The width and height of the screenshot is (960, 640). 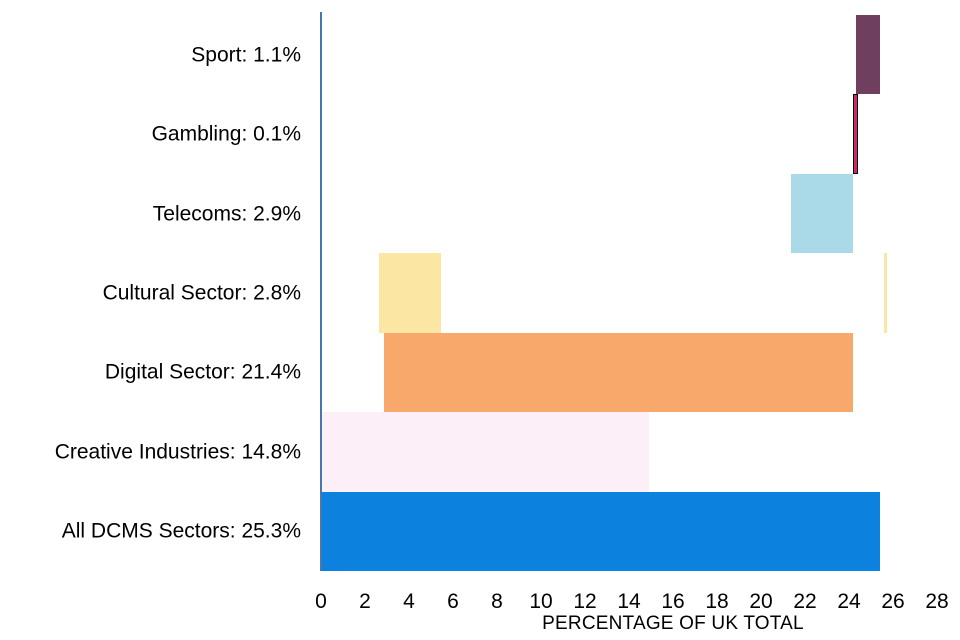 I want to click on bar-cultural-sector-seg2, so click(x=886, y=293).